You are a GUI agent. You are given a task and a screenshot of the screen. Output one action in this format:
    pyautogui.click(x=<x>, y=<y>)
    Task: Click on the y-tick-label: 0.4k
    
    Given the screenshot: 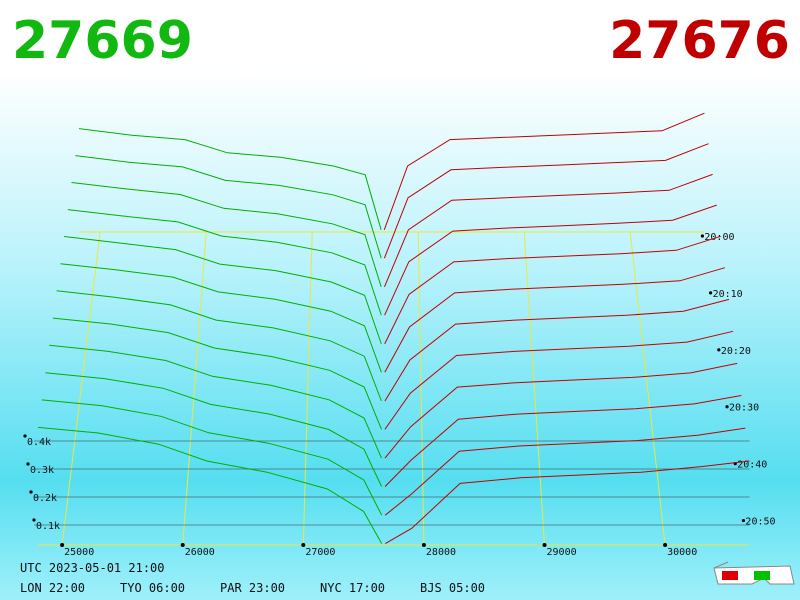 What is the action you would take?
    pyautogui.click(x=39, y=442)
    